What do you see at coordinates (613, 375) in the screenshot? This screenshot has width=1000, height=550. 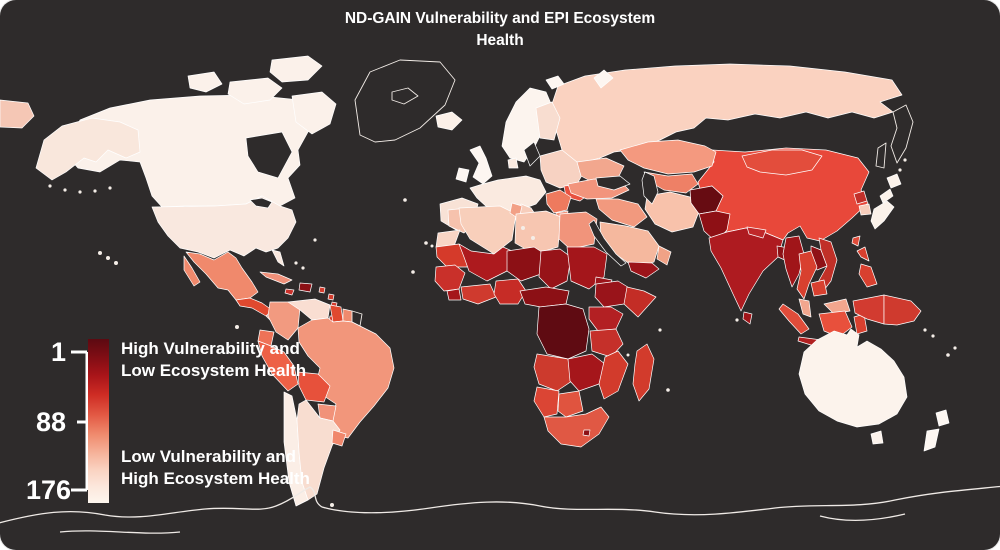 I see `region-mozambique` at bounding box center [613, 375].